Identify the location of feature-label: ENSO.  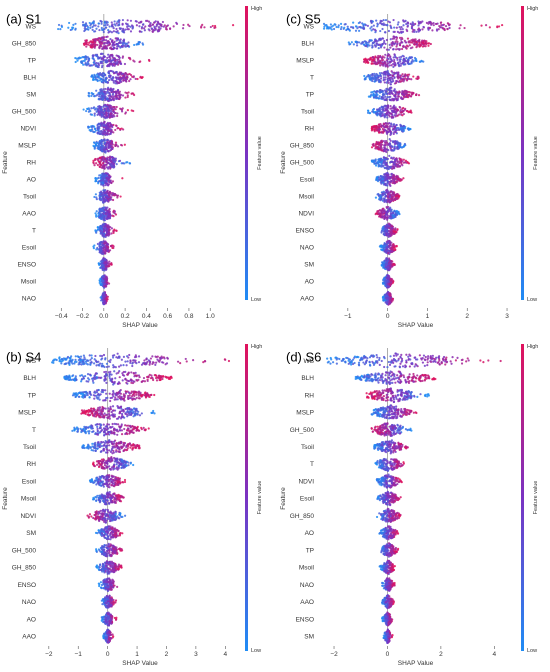
(27, 265).